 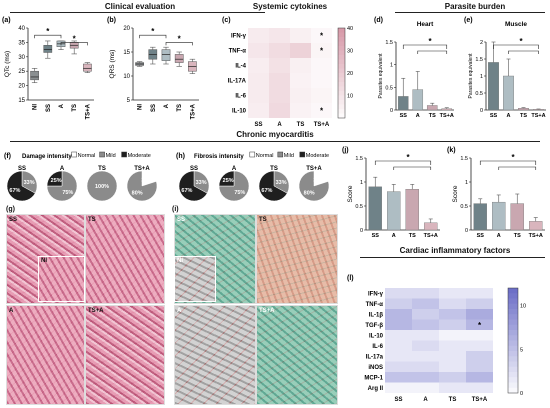 I want to click on pie-title: Damage intensity, so click(x=47, y=157).